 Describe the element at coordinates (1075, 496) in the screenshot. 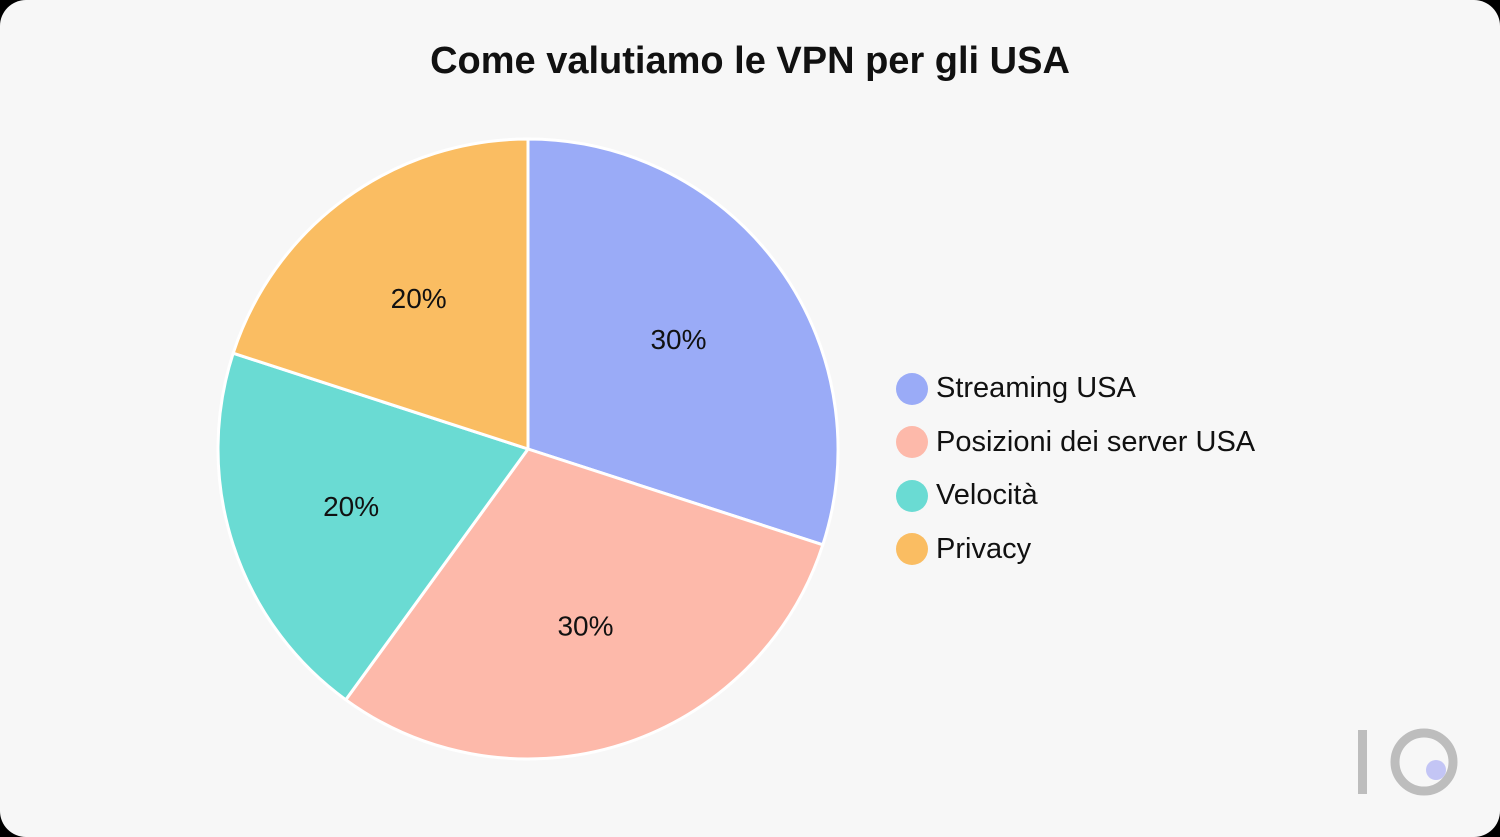

I see `legend-item: Velocità` at that location.